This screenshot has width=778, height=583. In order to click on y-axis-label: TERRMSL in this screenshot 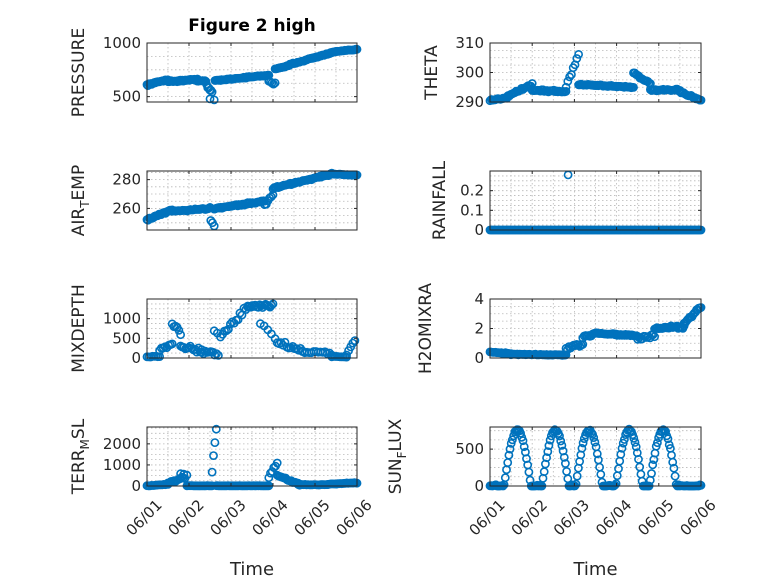, I will do `click(80, 456)`.